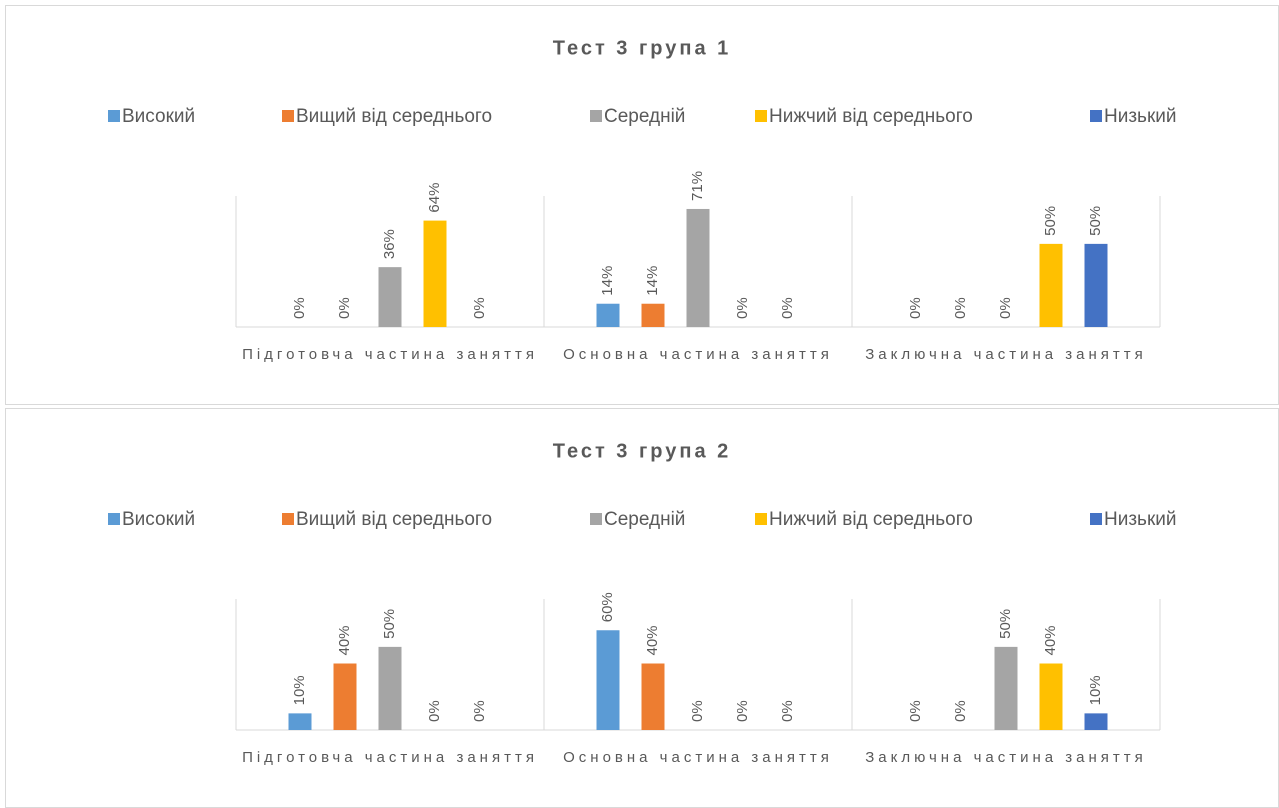 The image size is (1279, 808). What do you see at coordinates (389, 244) in the screenshot?
I see `data-label: 36%` at bounding box center [389, 244].